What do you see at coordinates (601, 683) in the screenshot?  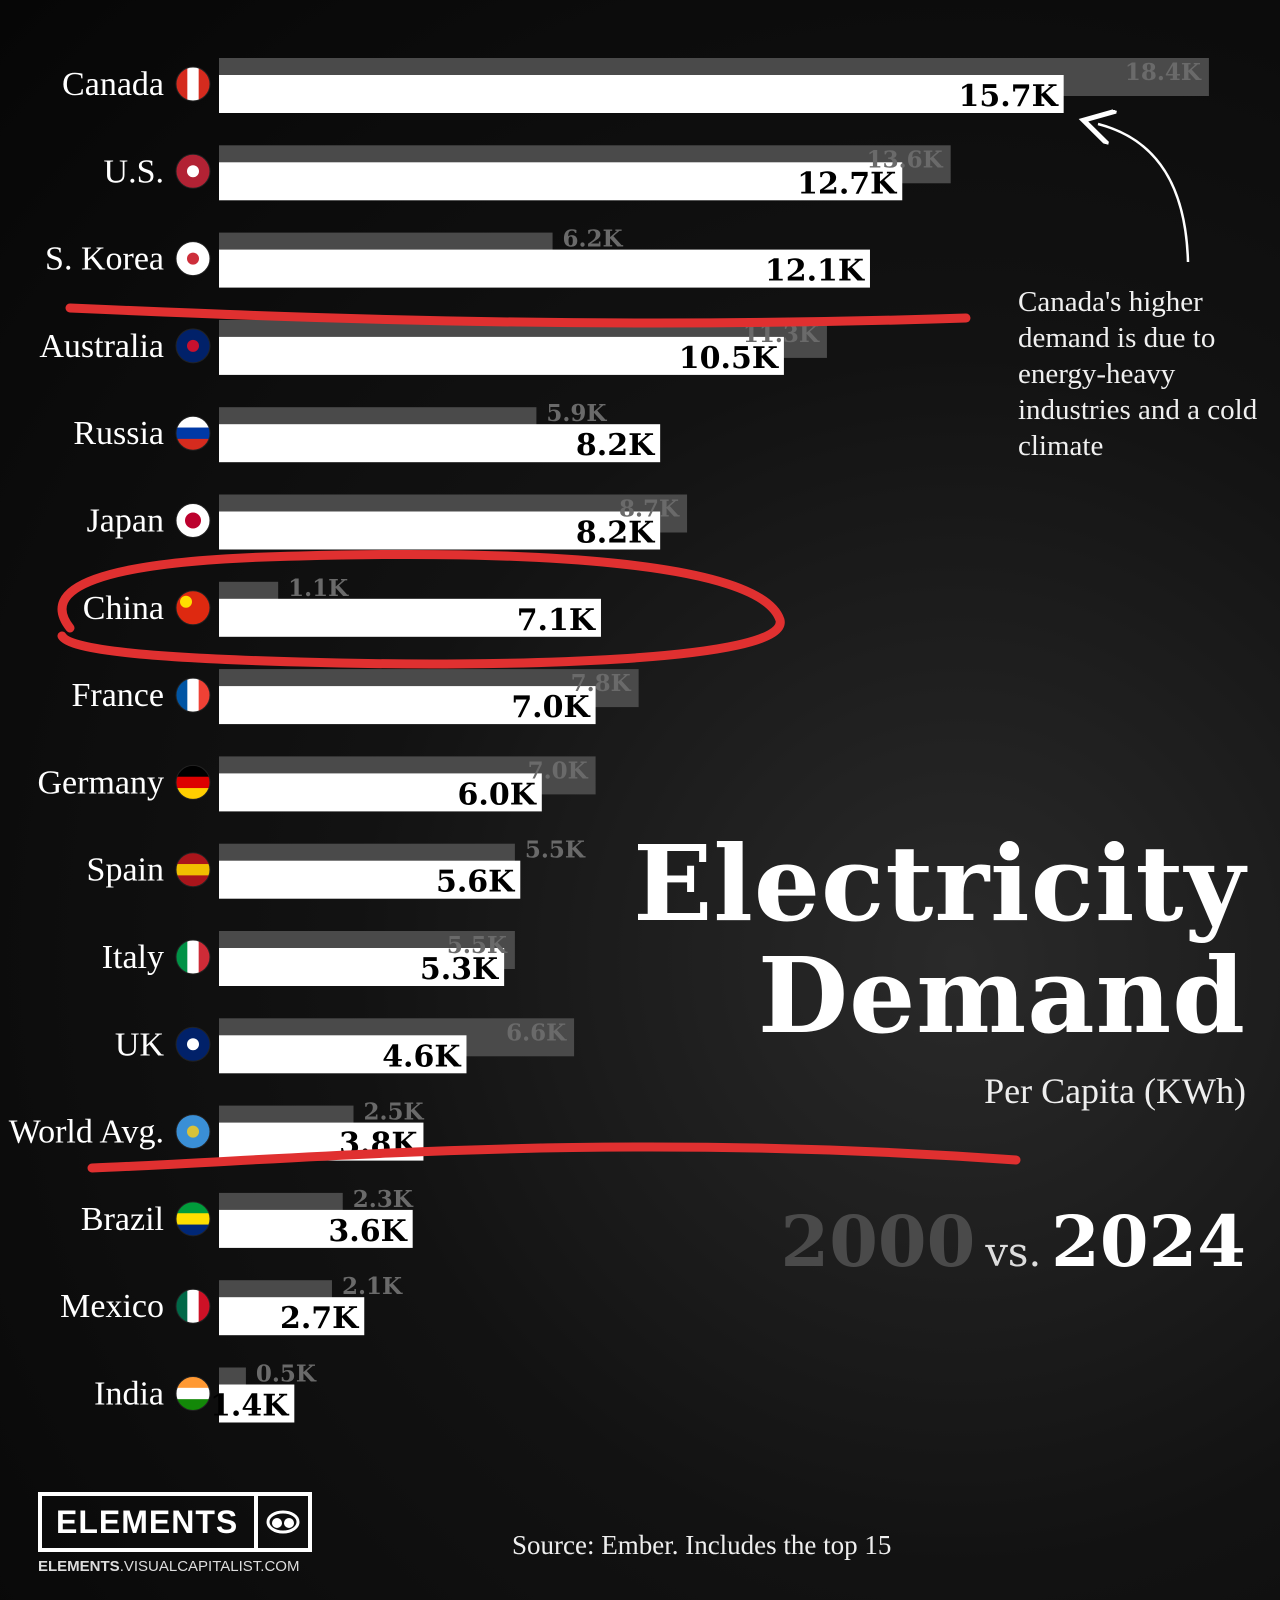 I see `label-2000-france: 7.8K` at bounding box center [601, 683].